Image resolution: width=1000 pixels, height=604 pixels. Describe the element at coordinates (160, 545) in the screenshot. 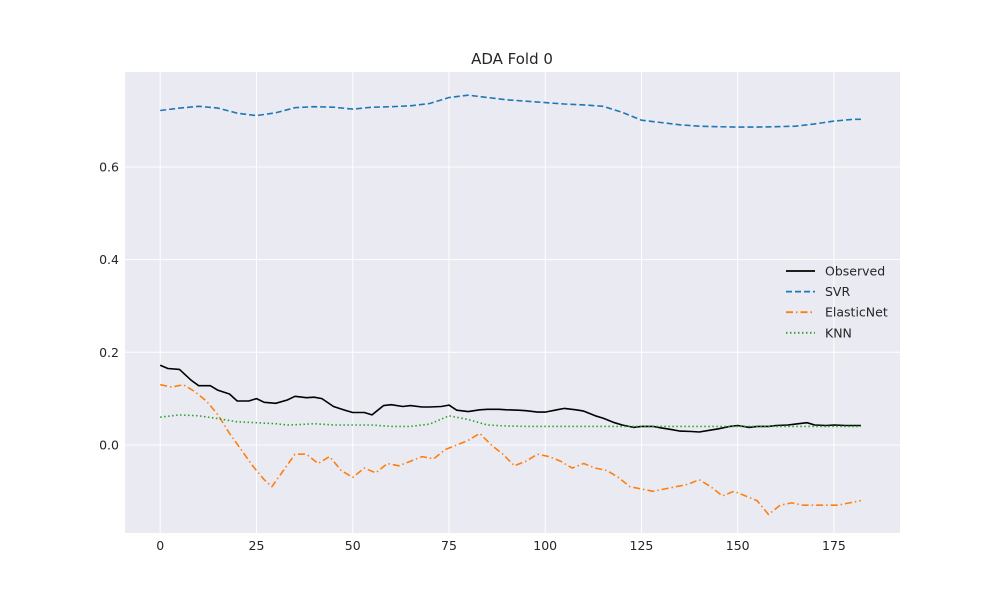

I see `x-tick-label: 0` at that location.